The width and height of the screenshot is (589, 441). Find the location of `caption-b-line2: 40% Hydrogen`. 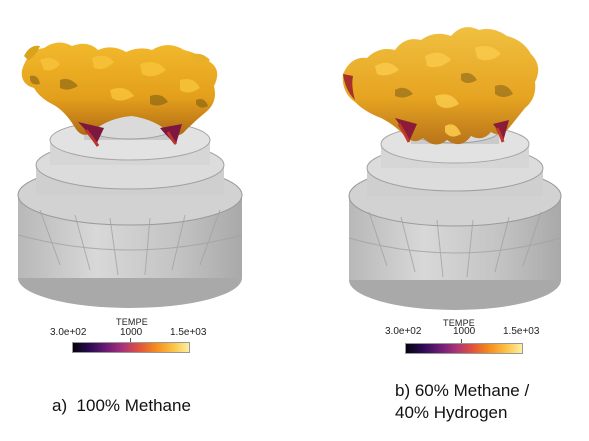

caption-b-line2: 40% Hydrogen is located at coordinates (451, 412).